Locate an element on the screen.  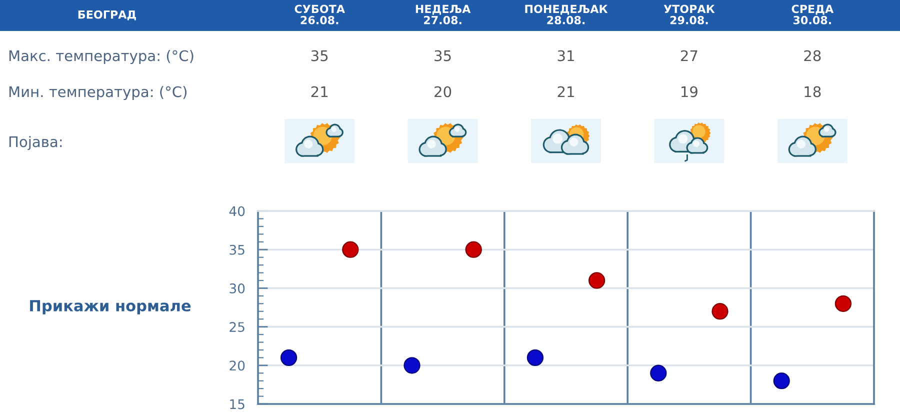
data-label: 18 is located at coordinates (812, 92).